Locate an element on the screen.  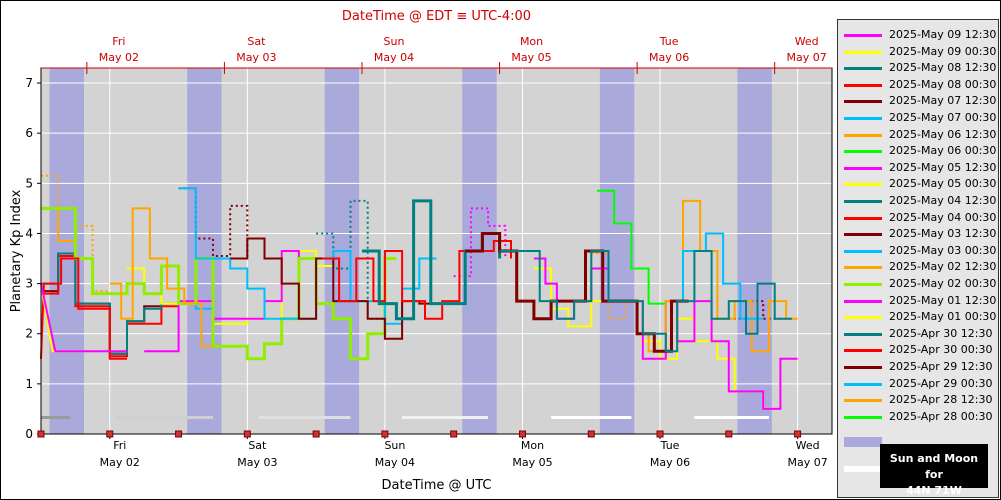
top-tick-date: May 05 is located at coordinates (531, 57).